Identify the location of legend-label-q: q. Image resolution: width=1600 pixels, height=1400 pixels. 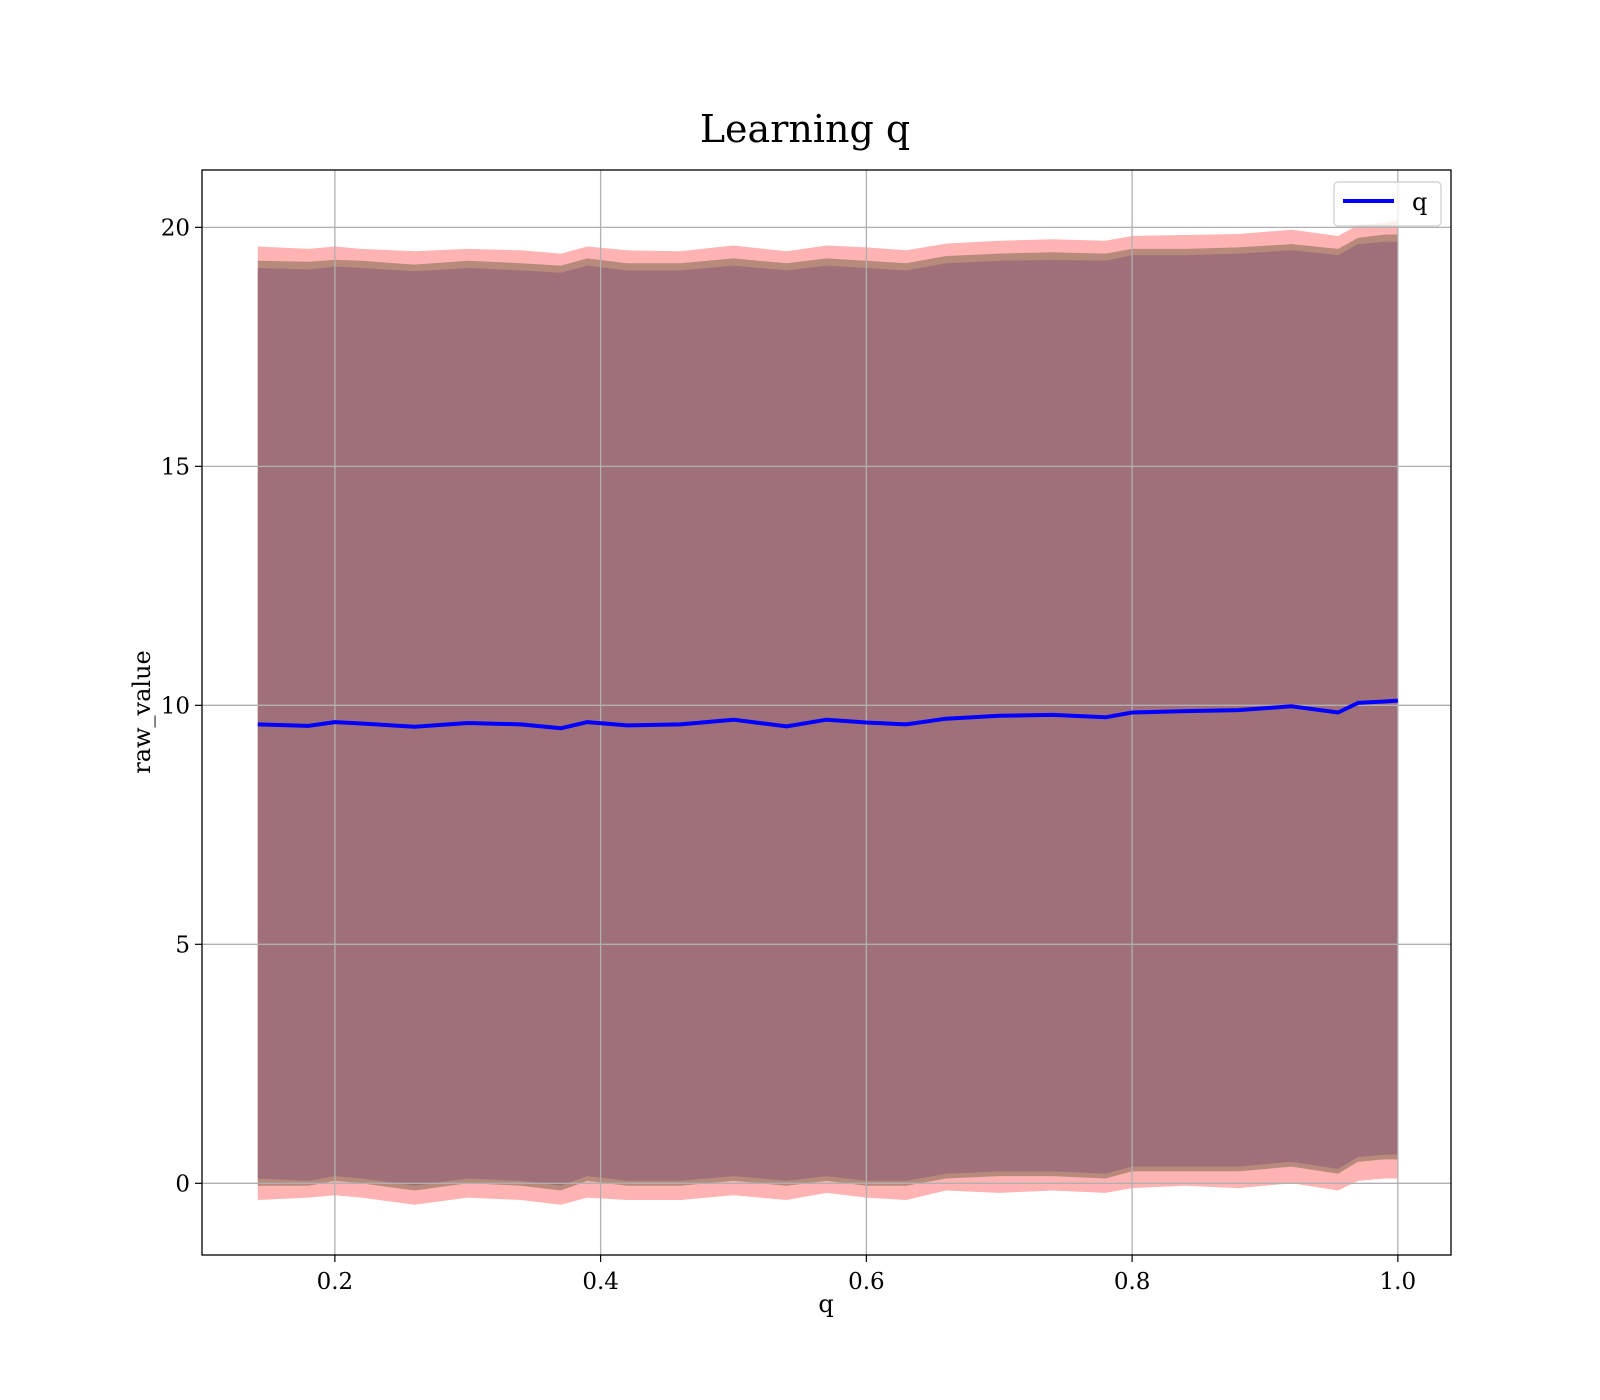
(1419, 202).